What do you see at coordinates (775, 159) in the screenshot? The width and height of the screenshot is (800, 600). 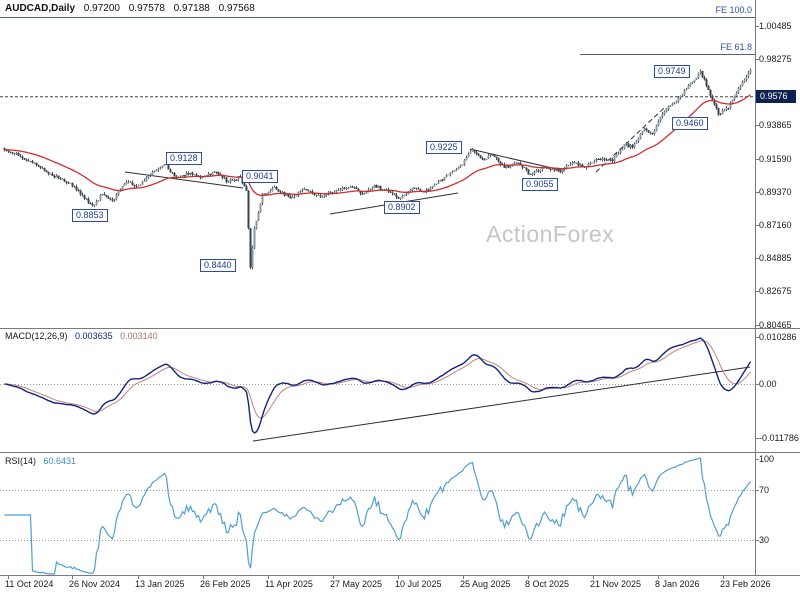 I see `price-axis-label: 0.91590` at bounding box center [775, 159].